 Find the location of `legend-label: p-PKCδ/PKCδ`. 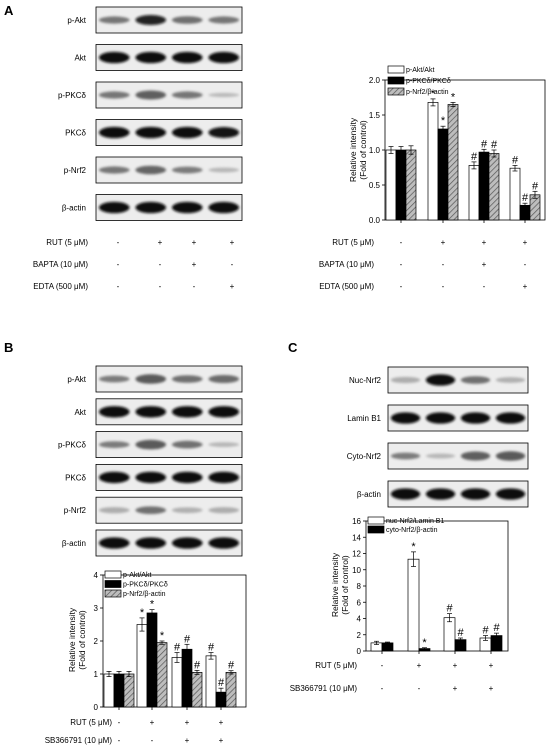

legend-label: p-PKCδ/PKCδ is located at coordinates (428, 81).